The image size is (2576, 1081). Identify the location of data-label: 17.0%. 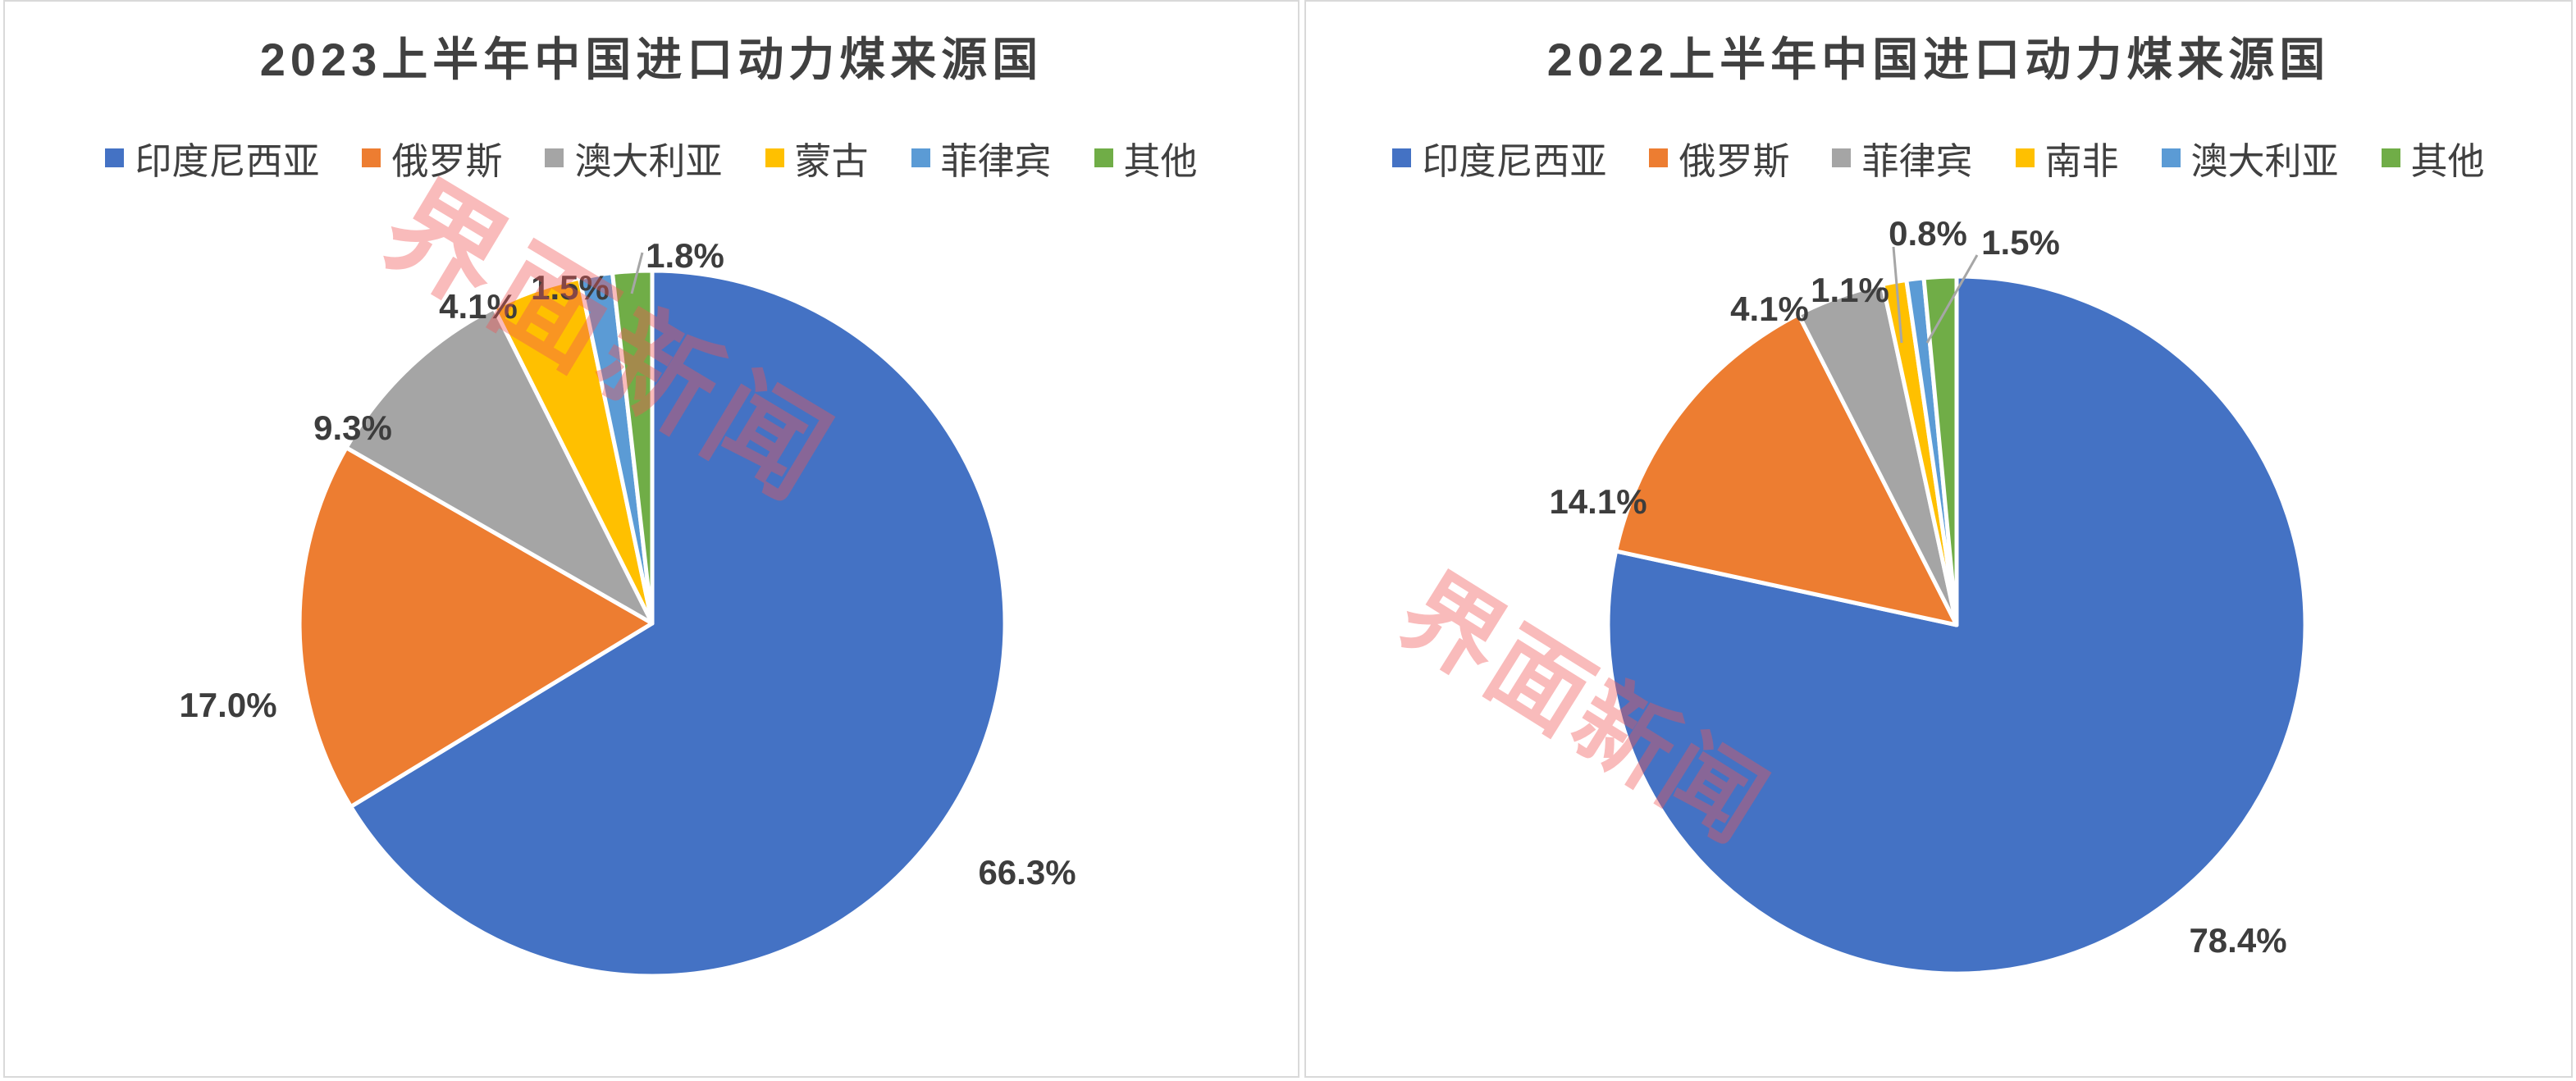
(228, 705).